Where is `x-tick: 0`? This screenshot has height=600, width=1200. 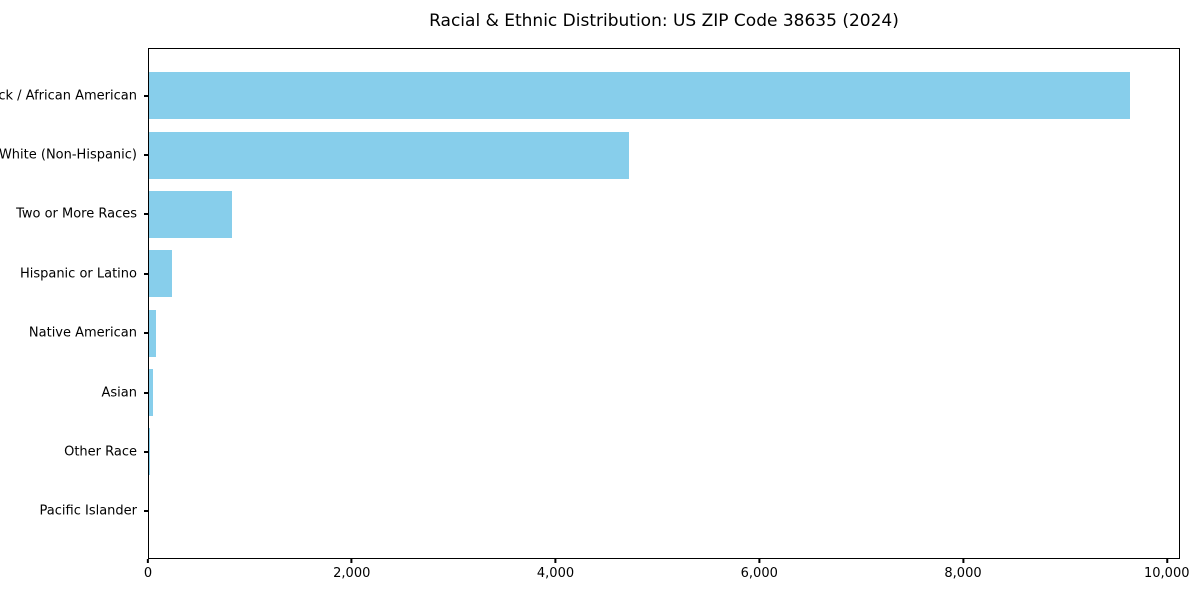 x-tick: 0 is located at coordinates (148, 570).